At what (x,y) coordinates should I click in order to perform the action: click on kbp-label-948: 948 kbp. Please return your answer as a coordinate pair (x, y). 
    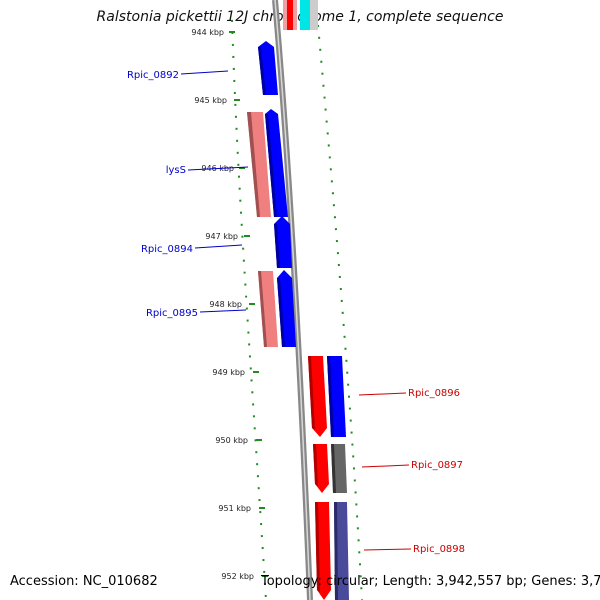
    Looking at the image, I should click on (225, 304).